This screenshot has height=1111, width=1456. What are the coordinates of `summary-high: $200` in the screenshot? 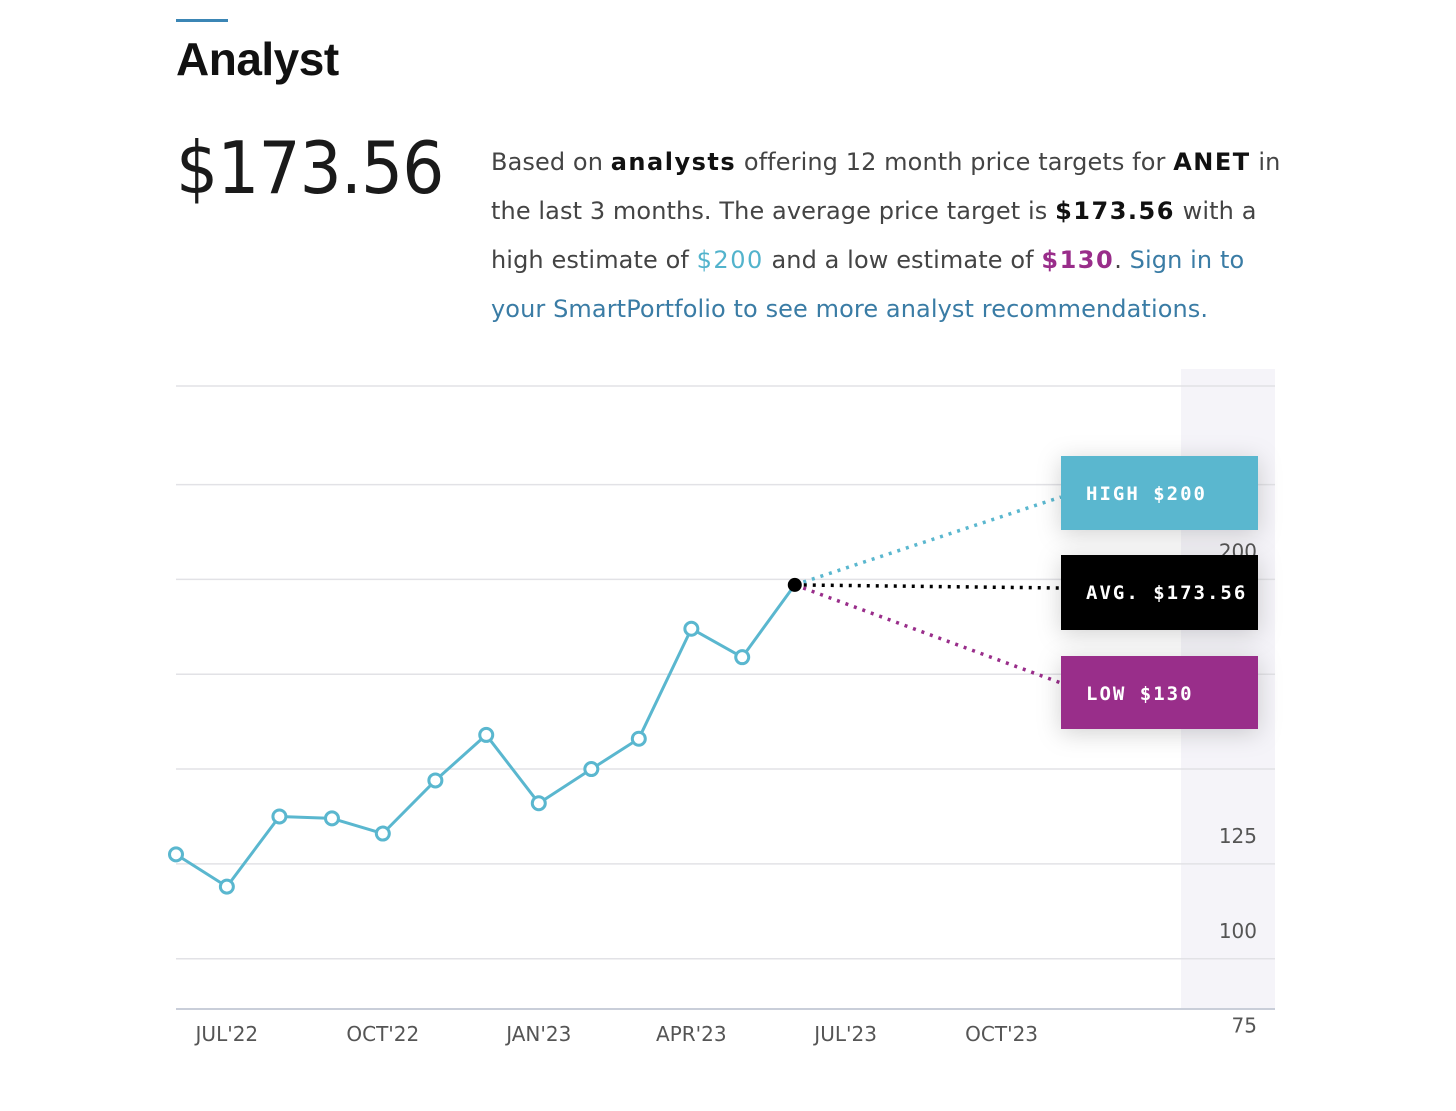 It's located at (730, 260).